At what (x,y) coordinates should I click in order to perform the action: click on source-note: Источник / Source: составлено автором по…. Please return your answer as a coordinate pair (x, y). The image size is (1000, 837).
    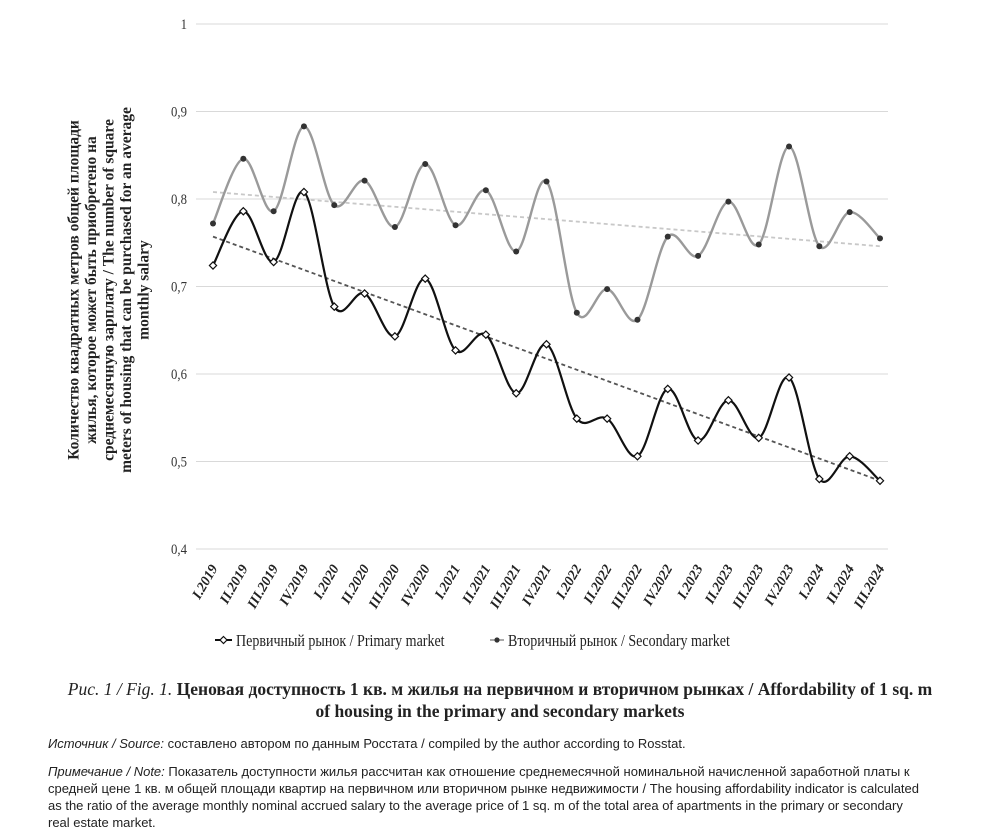
    Looking at the image, I should click on (508, 743).